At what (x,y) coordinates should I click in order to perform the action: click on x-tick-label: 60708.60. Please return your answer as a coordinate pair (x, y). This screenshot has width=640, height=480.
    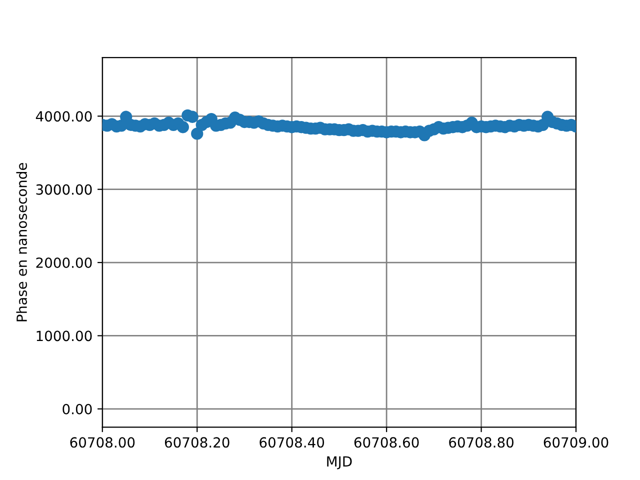
    Looking at the image, I should click on (386, 442).